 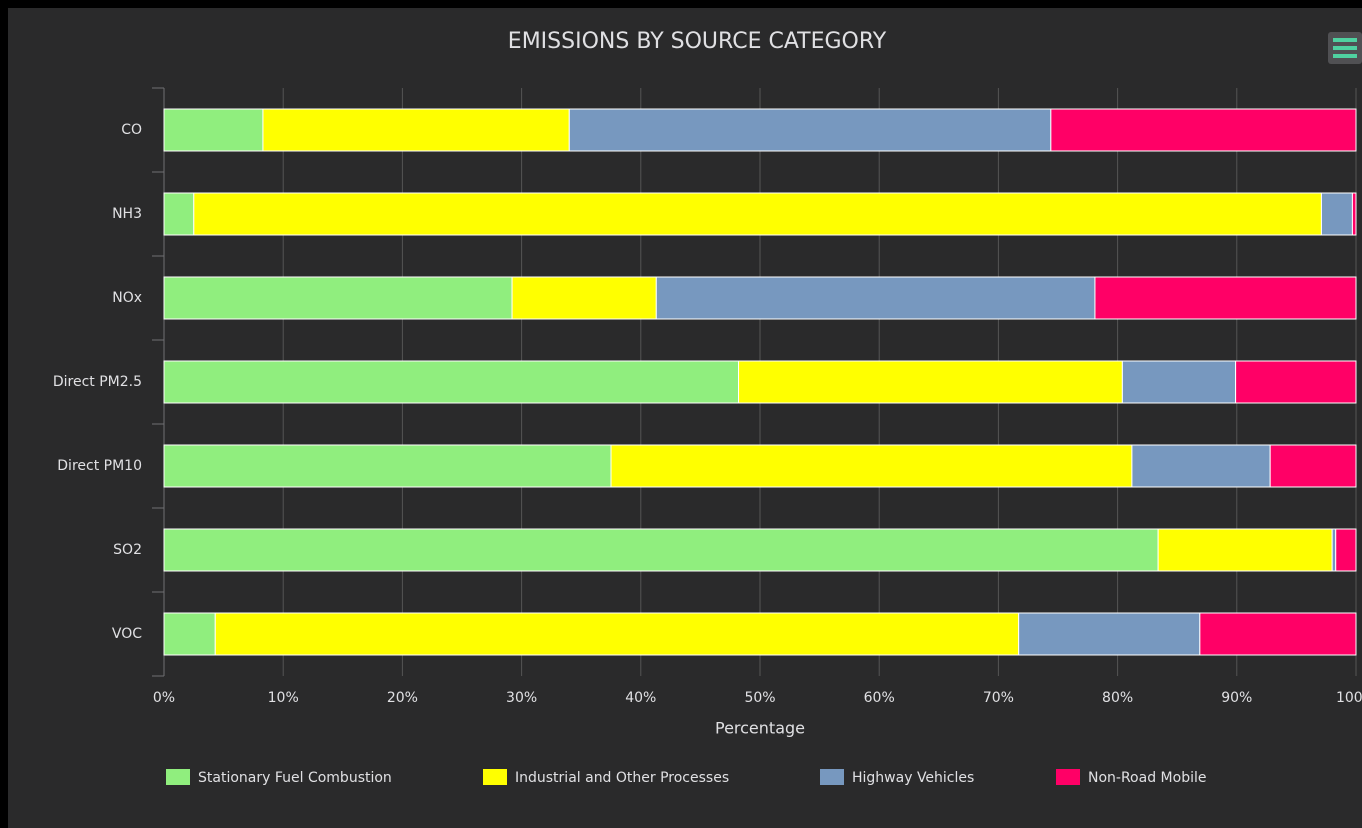 What do you see at coordinates (402, 698) in the screenshot?
I see `x-tick-label: 20%` at bounding box center [402, 698].